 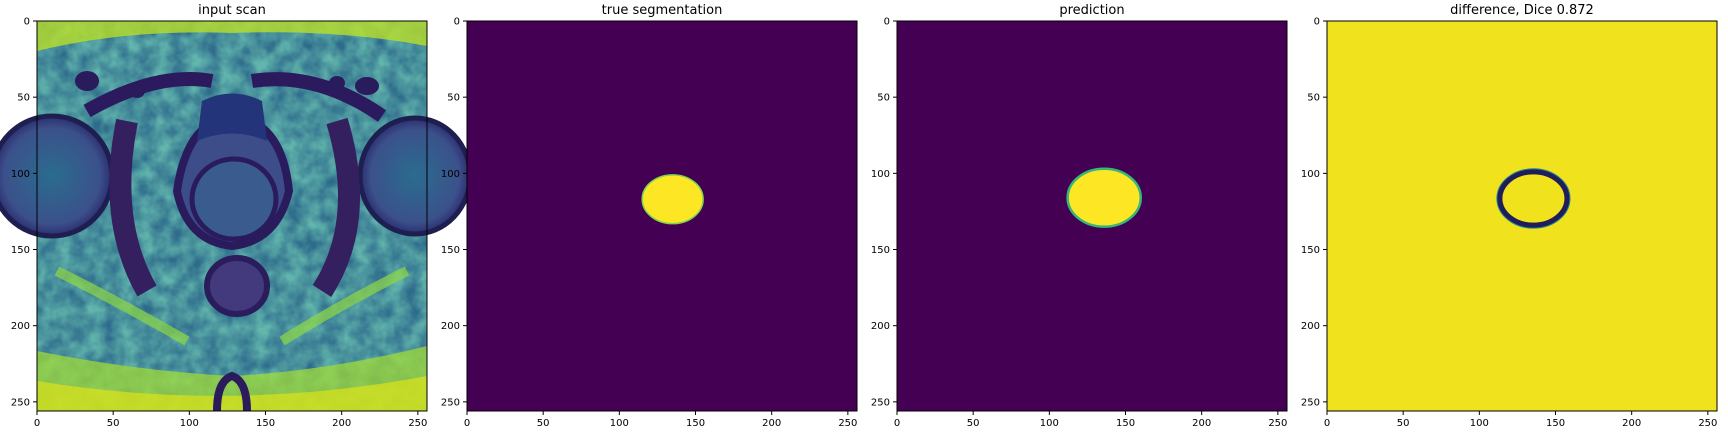 What do you see at coordinates (318, 97) in the screenshot?
I see `scan-pelvic-arc-right` at bounding box center [318, 97].